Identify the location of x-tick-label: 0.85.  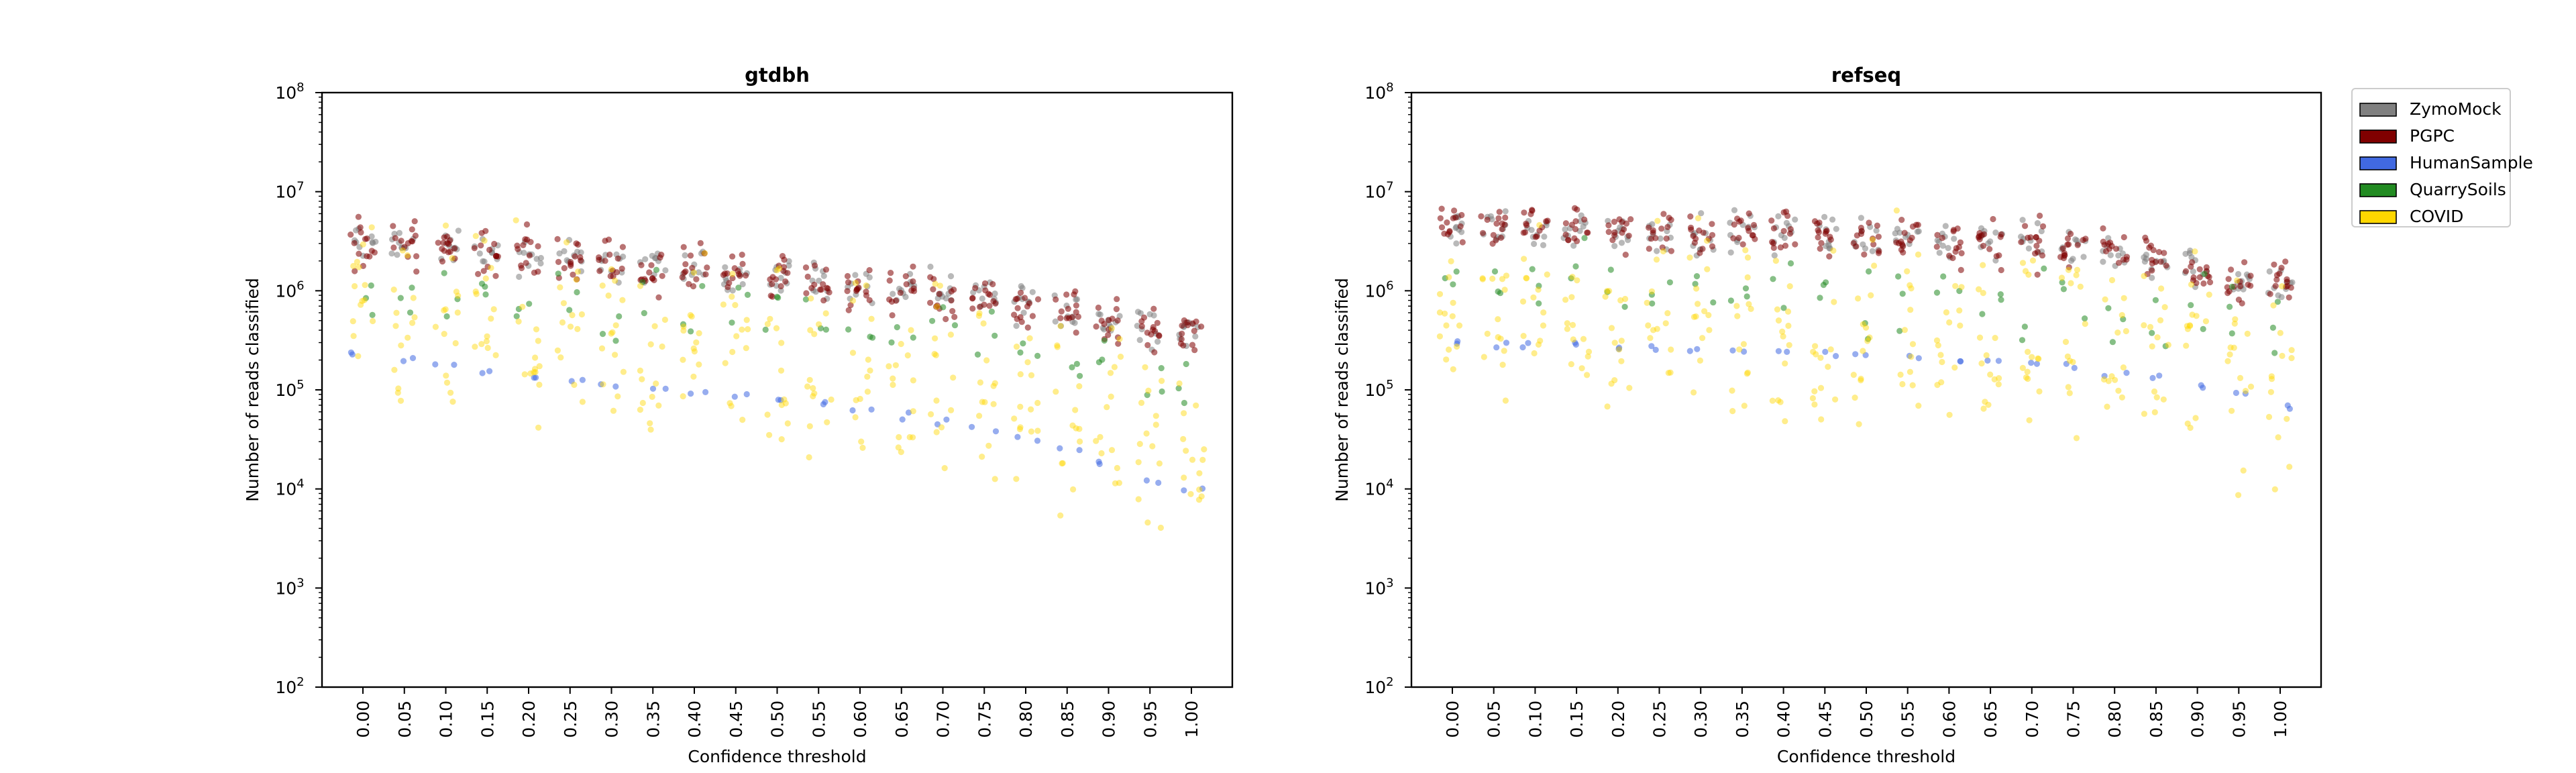
(1067, 720).